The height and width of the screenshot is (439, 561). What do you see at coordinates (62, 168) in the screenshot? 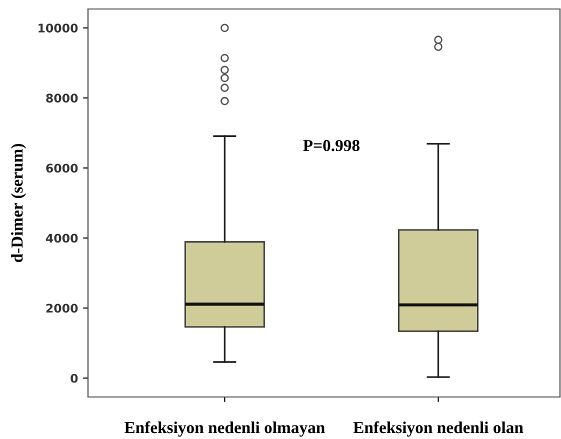
I see `y-tick-label: 6000` at bounding box center [62, 168].